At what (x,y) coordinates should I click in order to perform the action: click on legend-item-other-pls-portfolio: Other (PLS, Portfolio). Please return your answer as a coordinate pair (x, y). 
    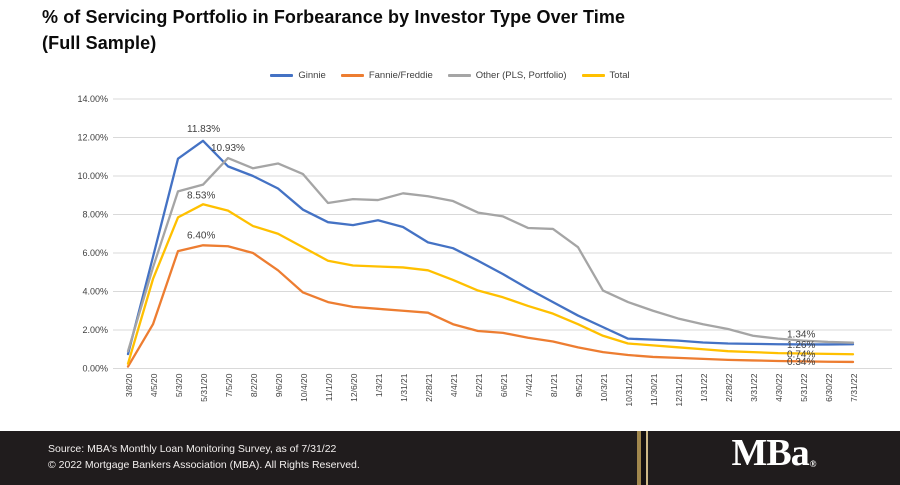
    Looking at the image, I should click on (507, 75).